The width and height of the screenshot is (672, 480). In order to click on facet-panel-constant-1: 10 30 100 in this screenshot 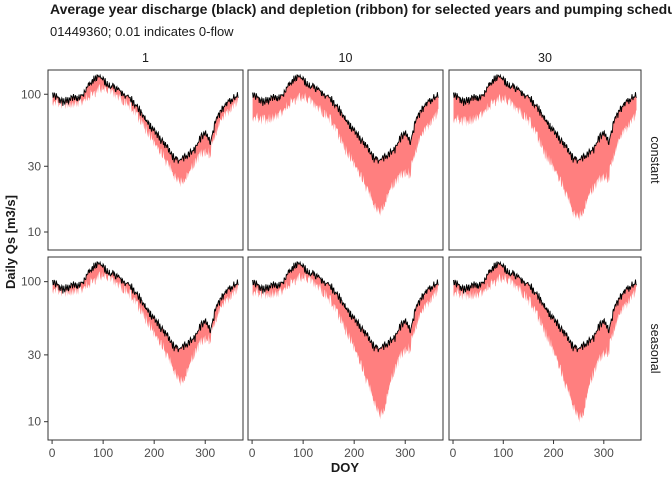, I will do `click(132, 160)`.